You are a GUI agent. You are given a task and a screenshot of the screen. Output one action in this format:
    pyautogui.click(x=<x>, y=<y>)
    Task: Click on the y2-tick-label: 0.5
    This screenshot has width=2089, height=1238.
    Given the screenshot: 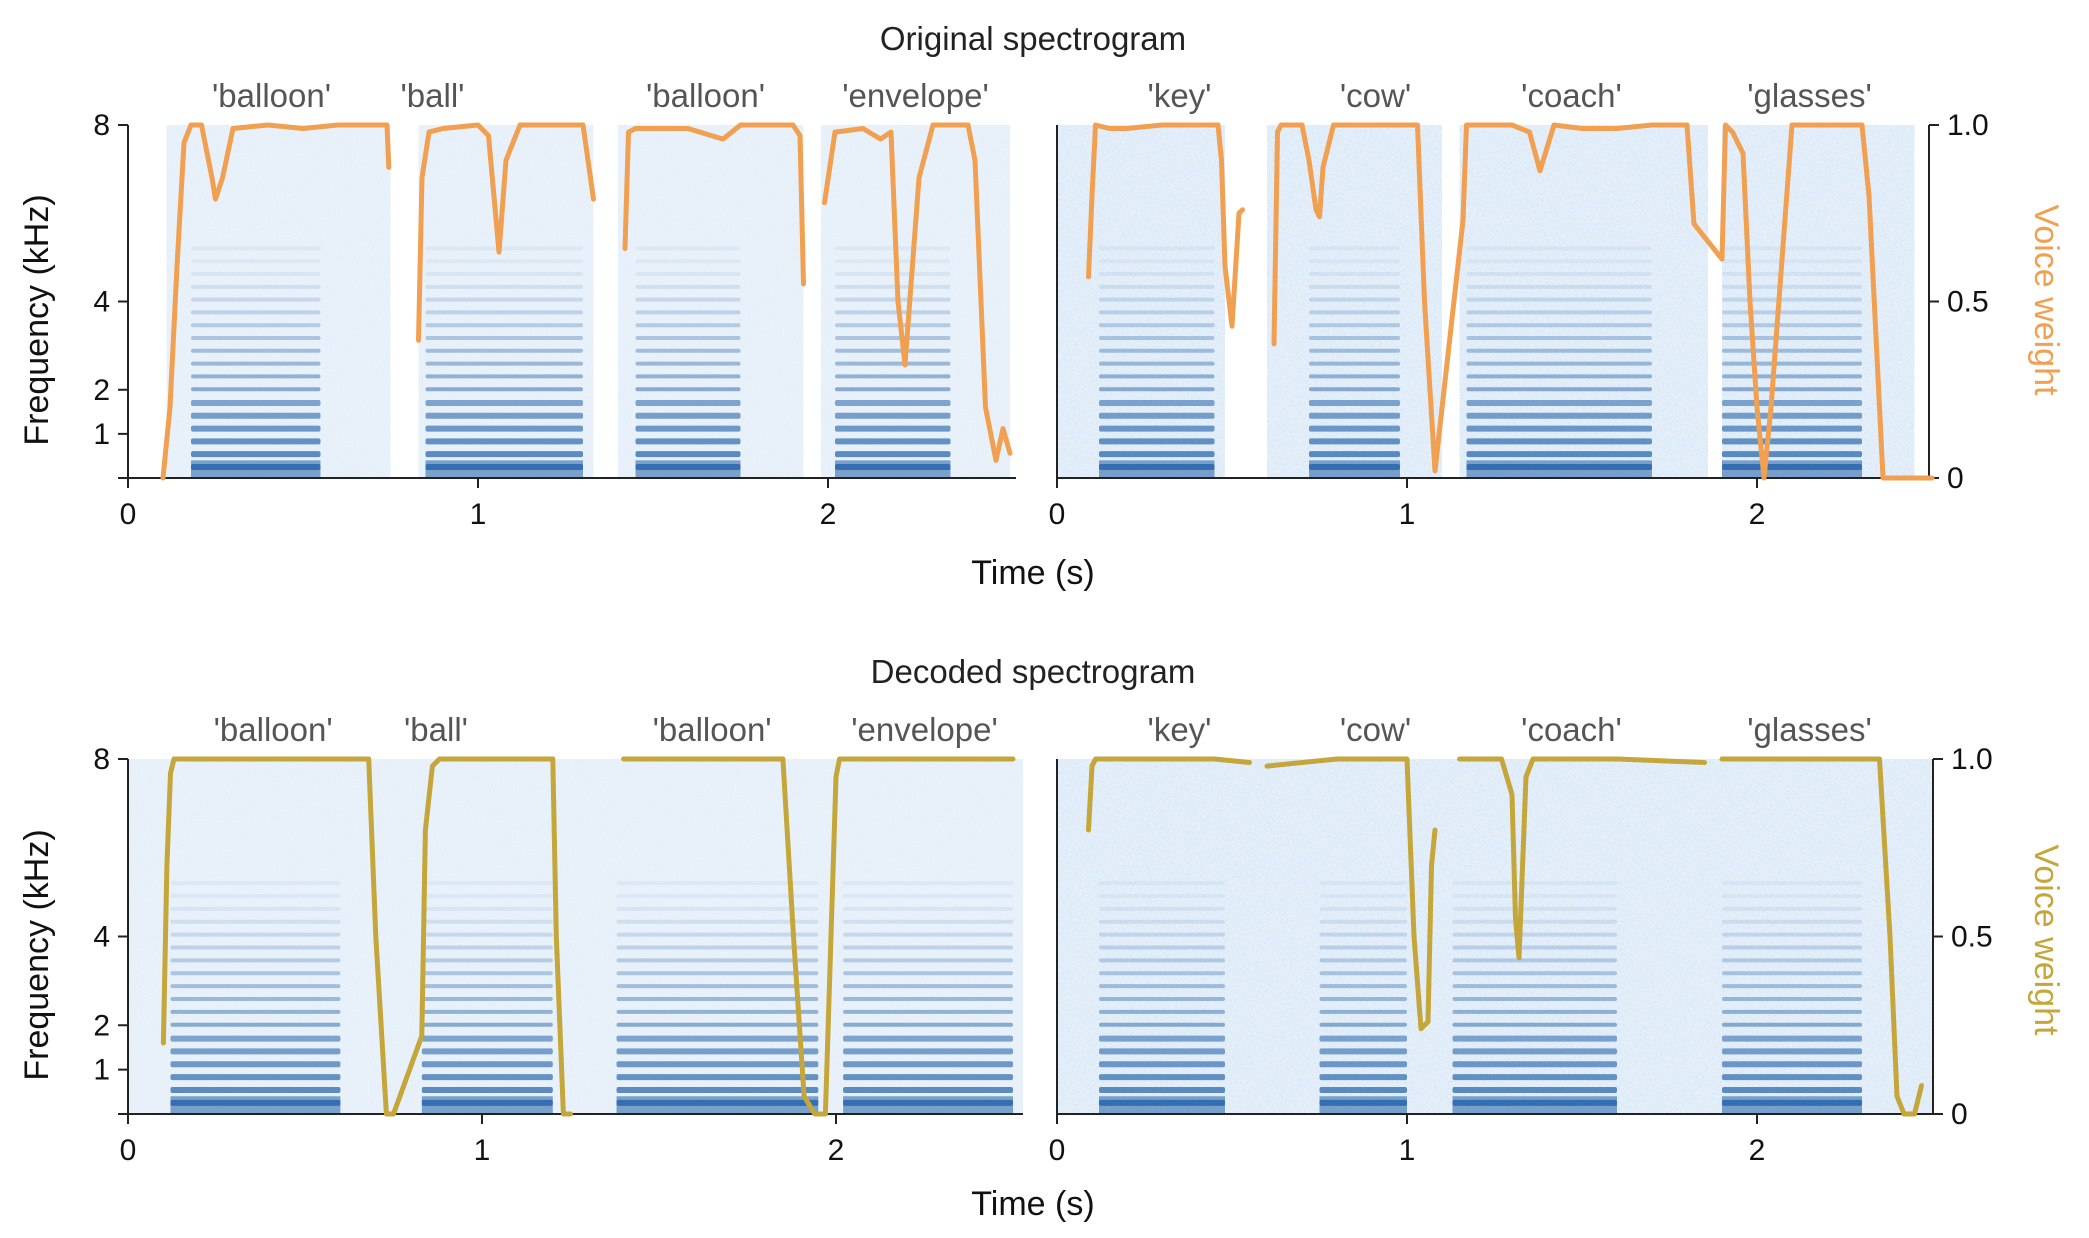 What is the action you would take?
    pyautogui.click(x=1972, y=937)
    